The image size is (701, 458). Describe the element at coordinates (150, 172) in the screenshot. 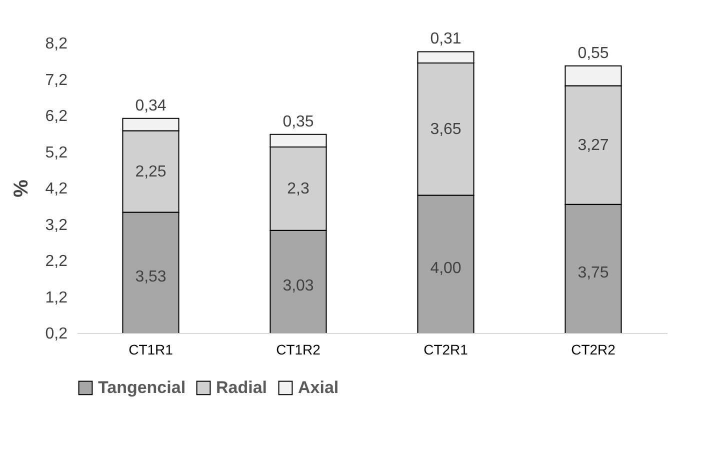

I see `data-label: 2,25` at that location.